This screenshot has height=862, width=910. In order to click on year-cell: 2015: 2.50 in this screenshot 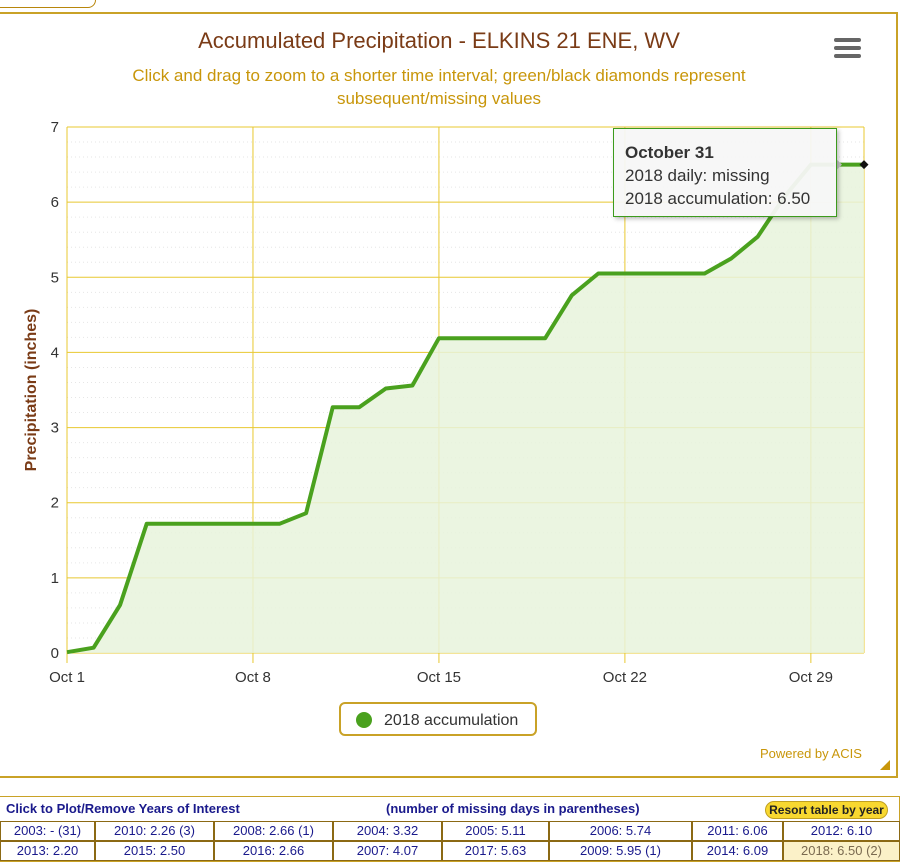, I will do `click(154, 851)`.